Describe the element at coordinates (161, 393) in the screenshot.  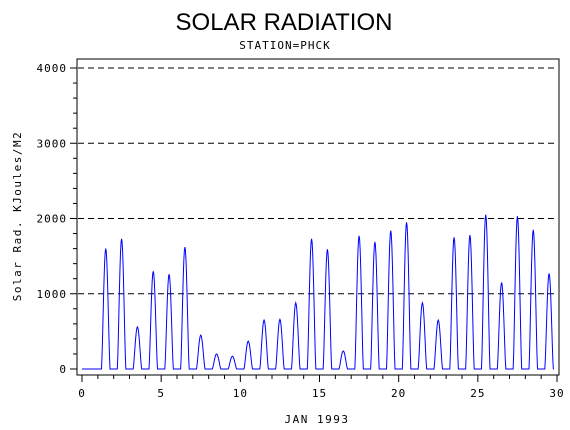
I see `x-tick-label-5: 5` at that location.